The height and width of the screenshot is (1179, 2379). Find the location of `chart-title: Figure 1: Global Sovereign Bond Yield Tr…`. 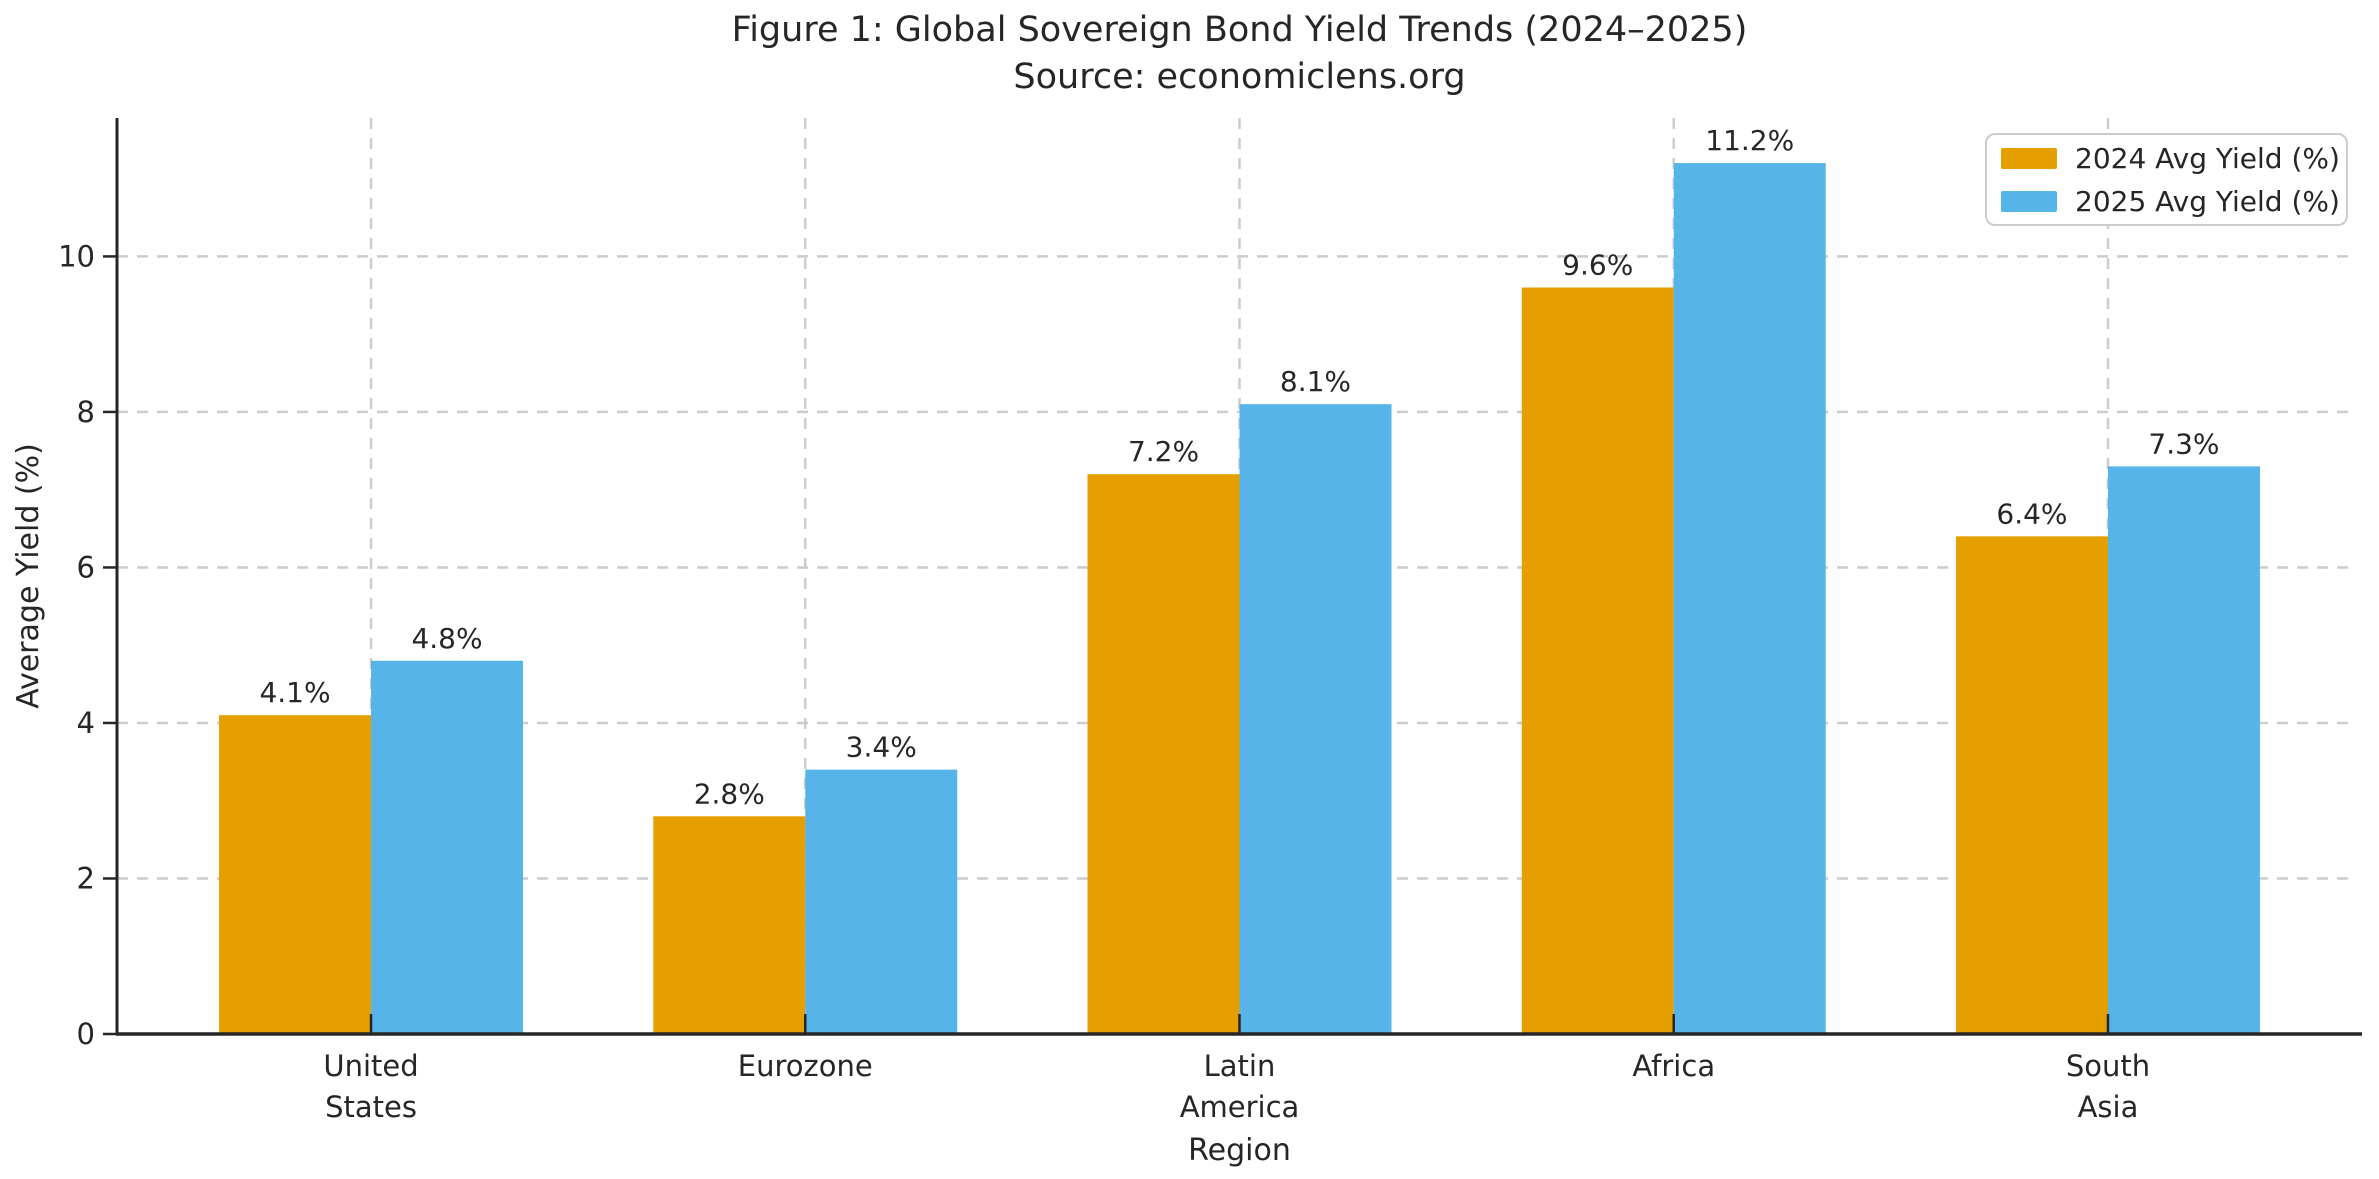

chart-title: Figure 1: Global Sovereign Bond Yield Tr… is located at coordinates (1239, 30).